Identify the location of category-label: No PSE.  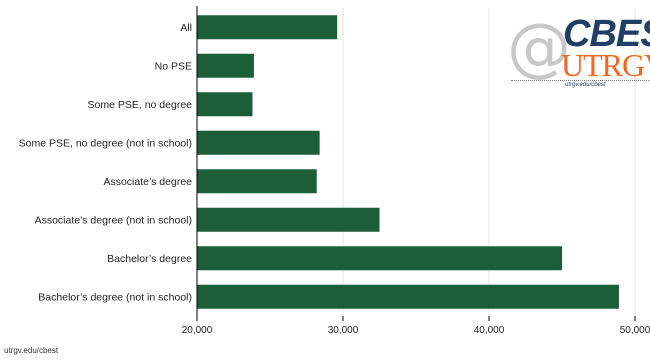
(173, 66).